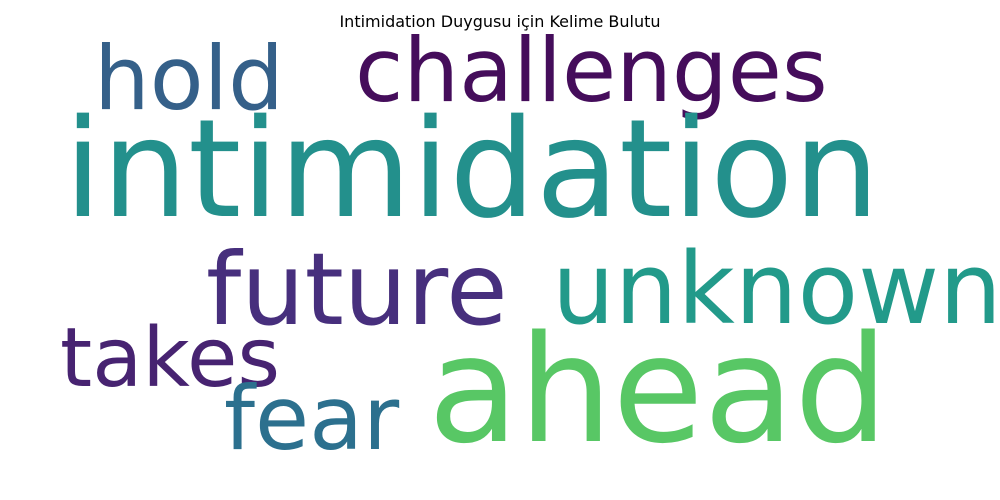  Describe the element at coordinates (189, 78) in the screenshot. I see `word-hold: hold` at that location.